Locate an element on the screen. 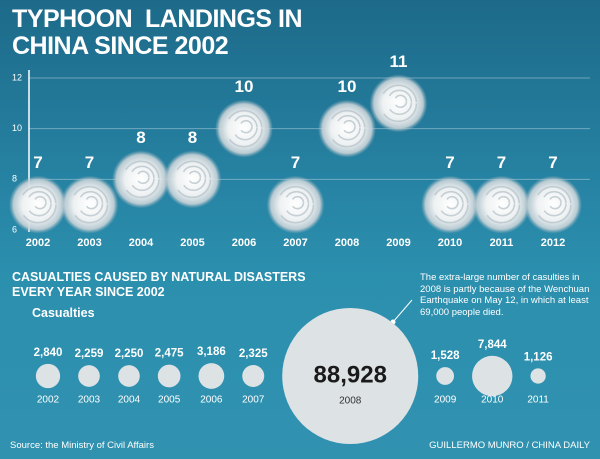 This screenshot has width=600, height=459. value-label: 1,126 is located at coordinates (538, 357).